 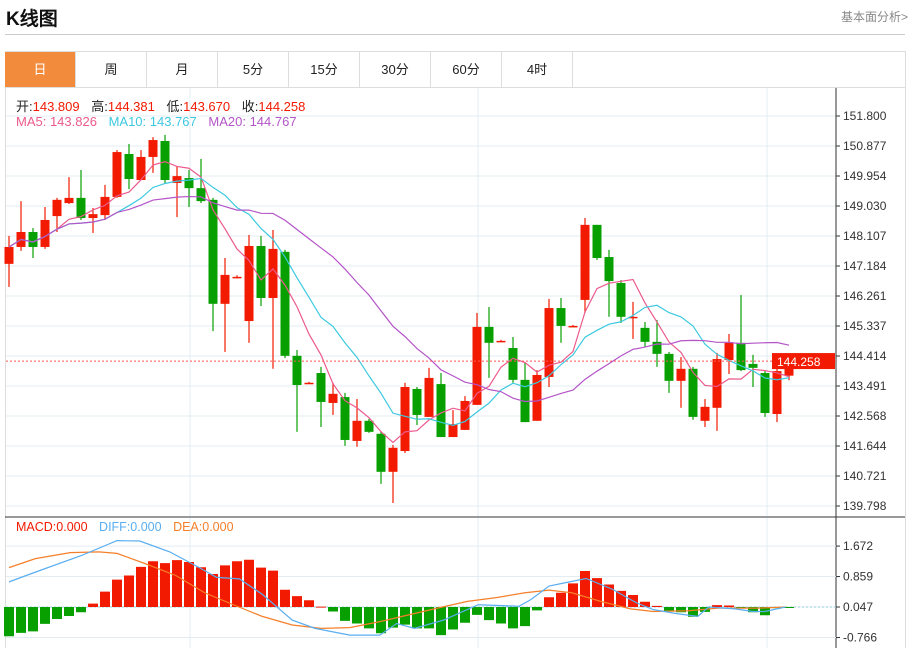 I want to click on price-tick-label: 142.568, so click(x=865, y=416).